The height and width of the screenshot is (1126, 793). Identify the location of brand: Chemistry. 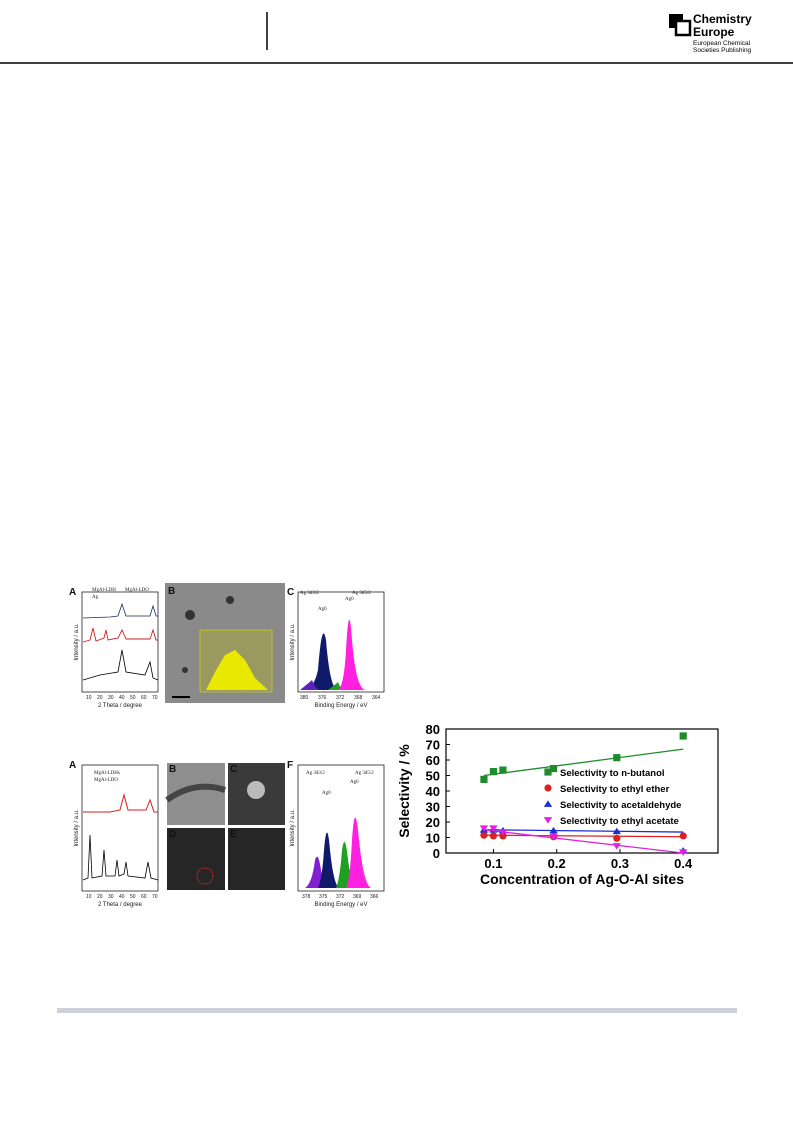
(722, 19).